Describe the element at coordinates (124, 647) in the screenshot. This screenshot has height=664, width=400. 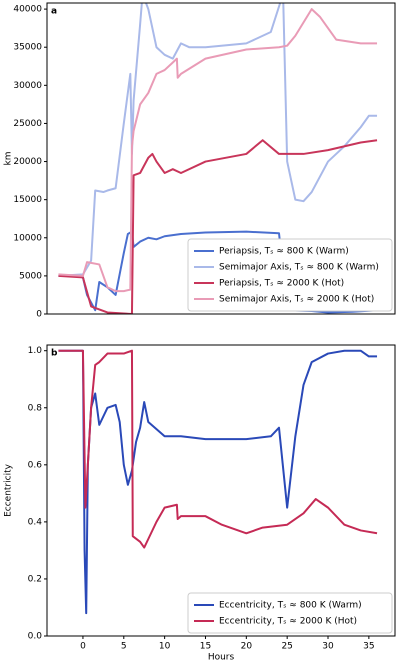
I see `x-tick-label: 5` at that location.